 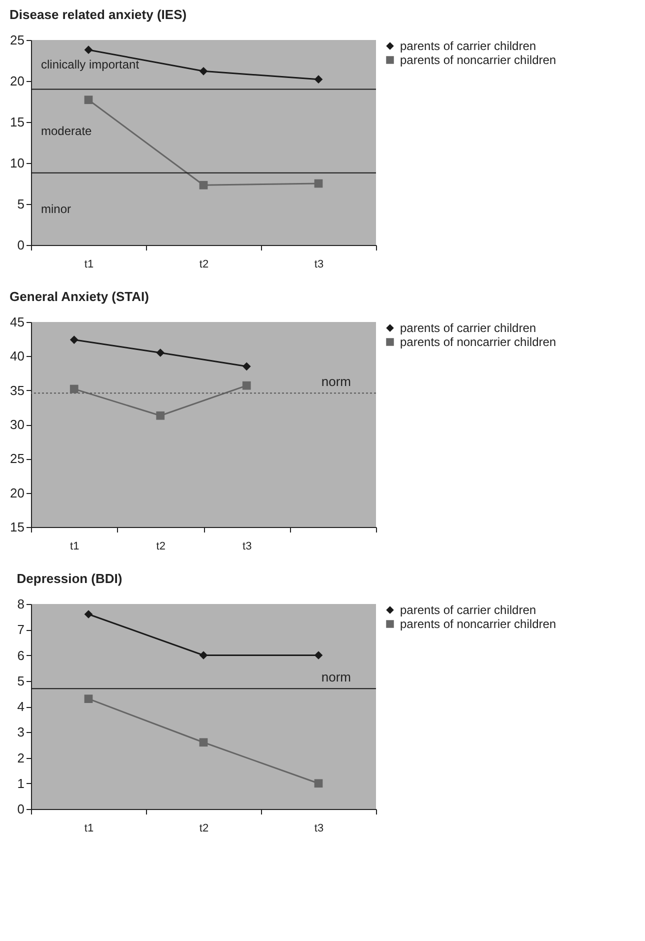 What do you see at coordinates (90, 65) in the screenshot?
I see `annotation: clinically important` at bounding box center [90, 65].